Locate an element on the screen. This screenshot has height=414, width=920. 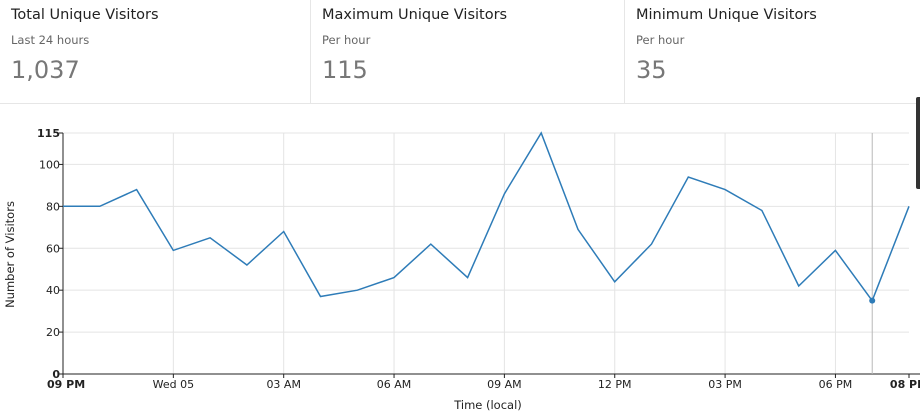
card-value: 35 is located at coordinates (651, 70).